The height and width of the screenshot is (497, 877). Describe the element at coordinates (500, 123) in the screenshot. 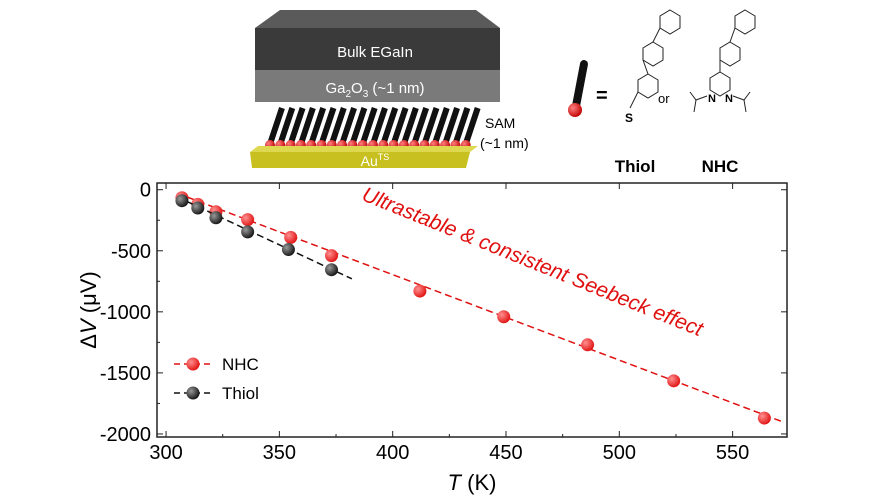

I see `sam-label: SAM` at that location.